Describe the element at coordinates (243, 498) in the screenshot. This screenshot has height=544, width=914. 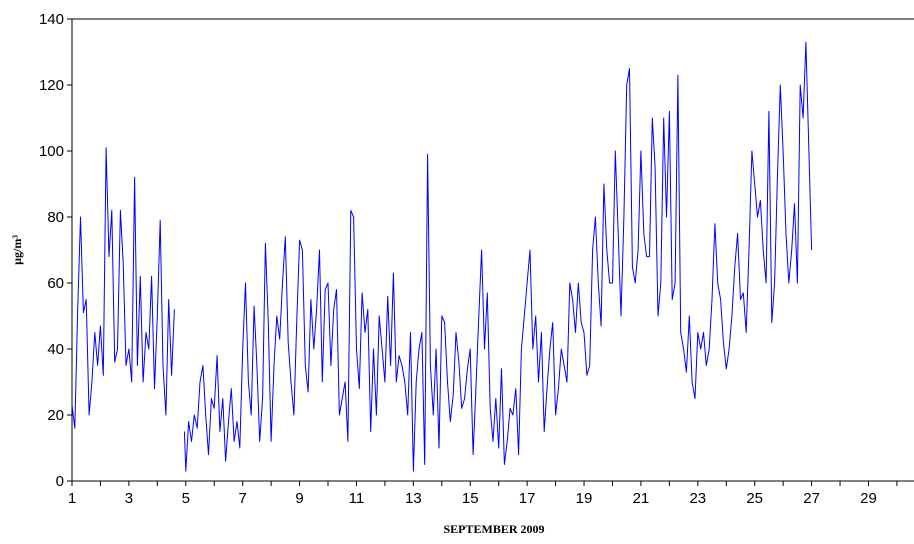
I see `x-tick-label: 7` at that location.